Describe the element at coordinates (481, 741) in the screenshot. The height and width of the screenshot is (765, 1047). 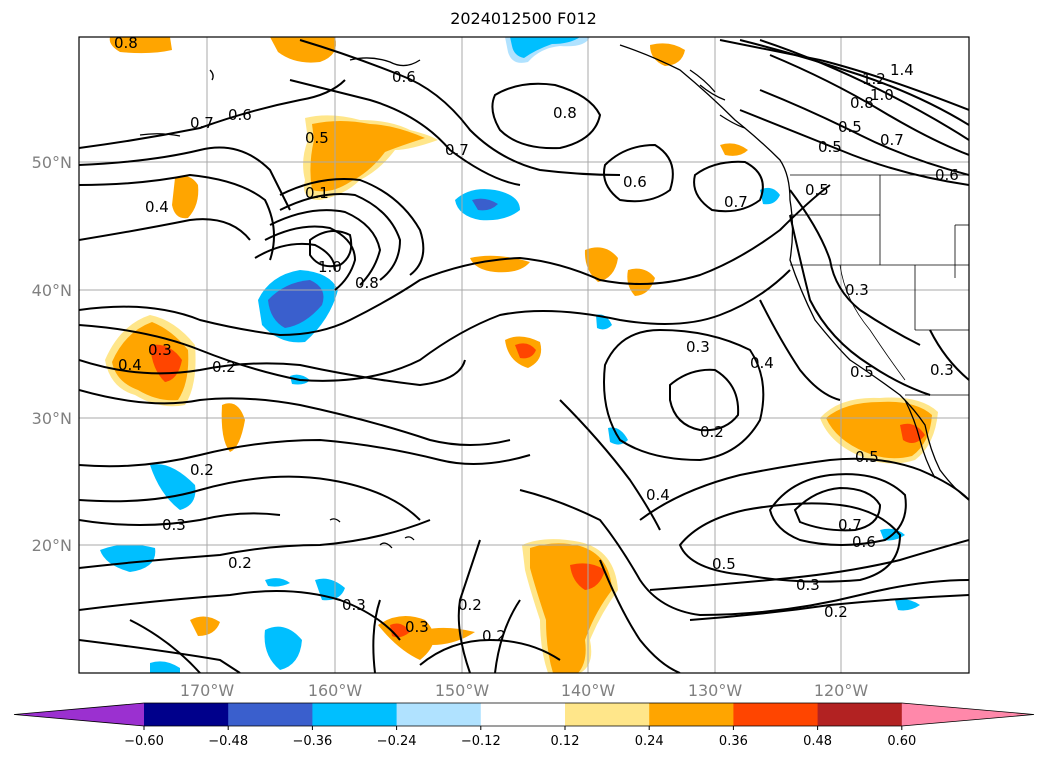
I see `colorbar-tick-label: −0.12` at that location.